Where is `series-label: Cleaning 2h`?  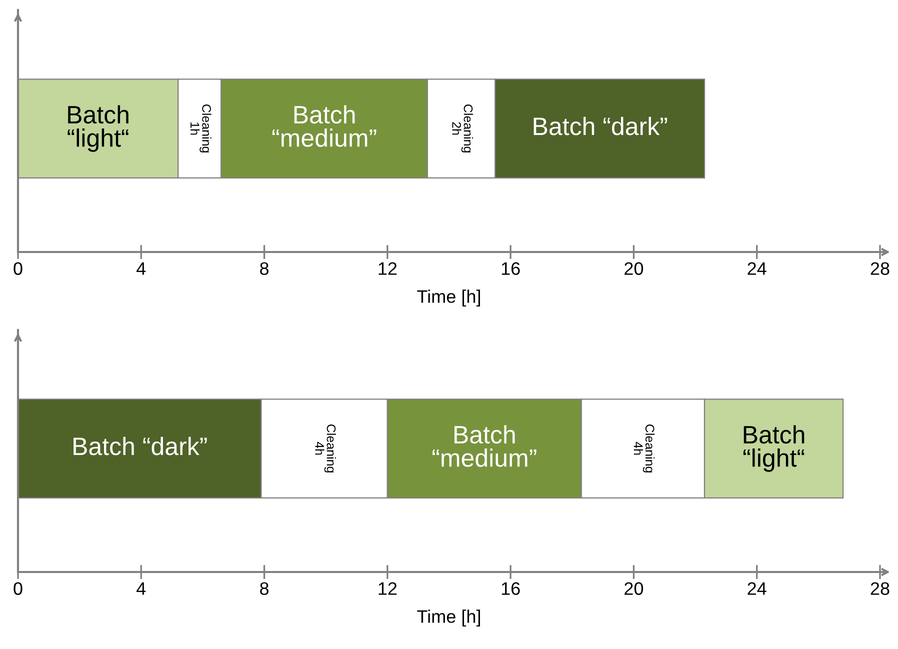 series-label: Cleaning 2h is located at coordinates (462, 128).